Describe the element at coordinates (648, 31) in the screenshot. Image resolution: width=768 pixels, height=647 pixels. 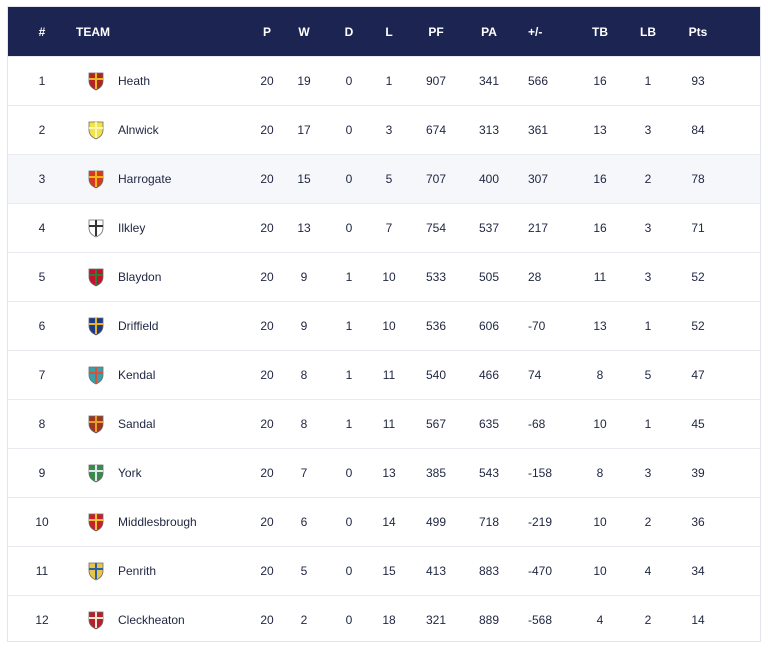
I see `header-losing-bonus: LB` at that location.